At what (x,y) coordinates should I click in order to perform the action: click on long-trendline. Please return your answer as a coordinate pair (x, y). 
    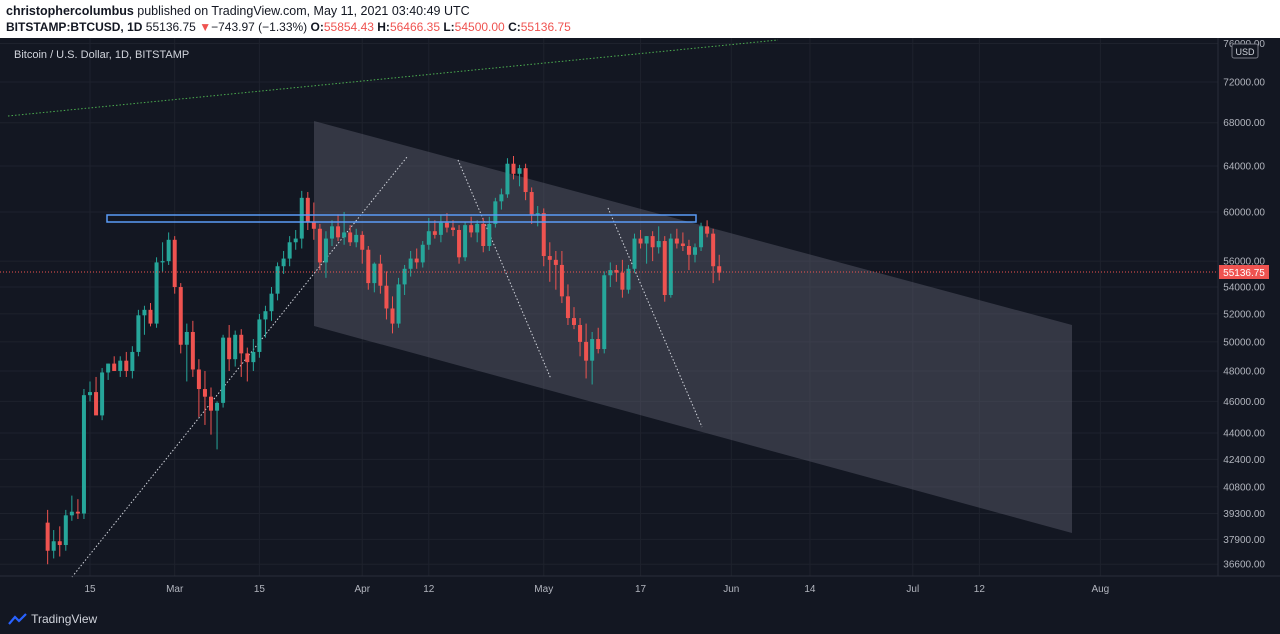
    Looking at the image, I should click on (393, 78).